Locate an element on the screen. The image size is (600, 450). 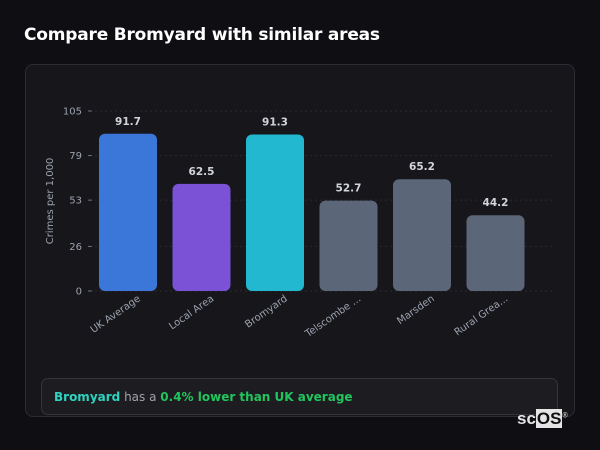
y-tick-label: 79 is located at coordinates (75, 156).